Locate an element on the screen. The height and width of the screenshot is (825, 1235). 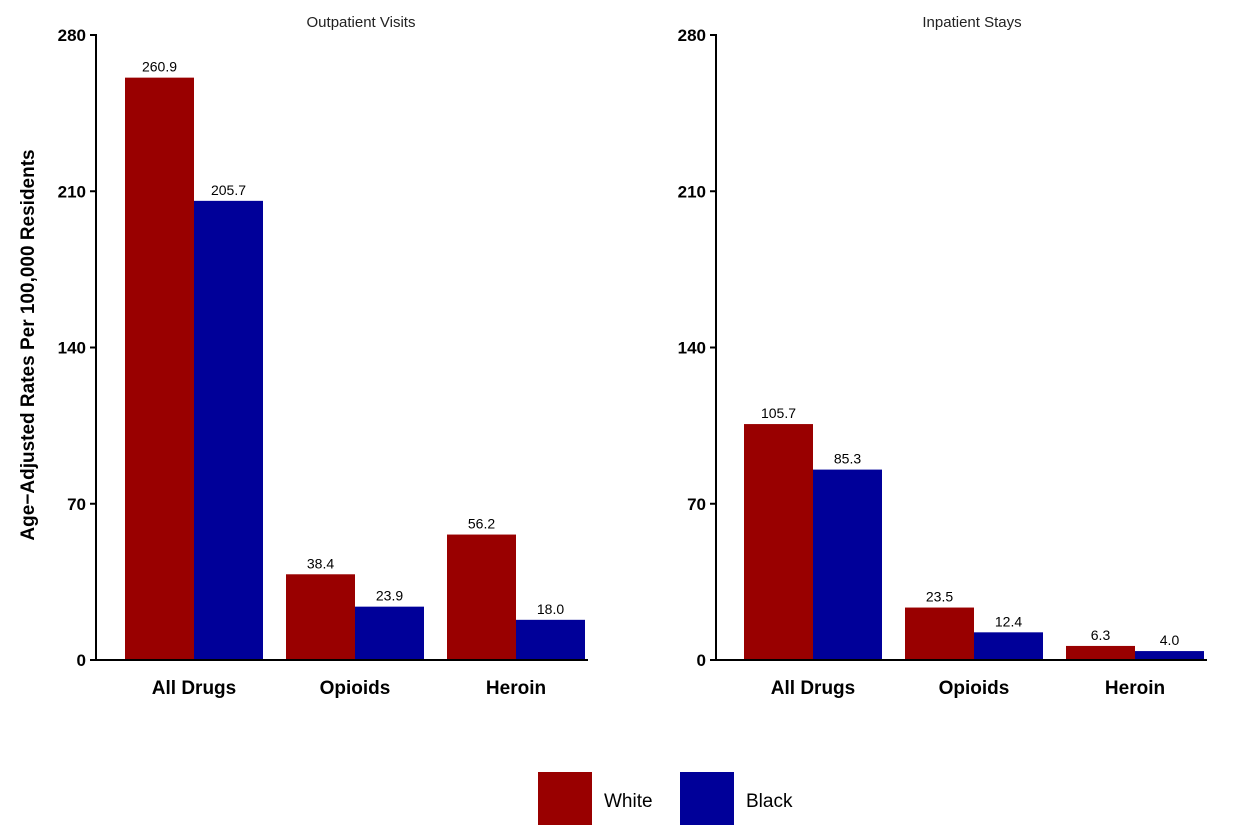
data-label: 12.4 is located at coordinates (1008, 621).